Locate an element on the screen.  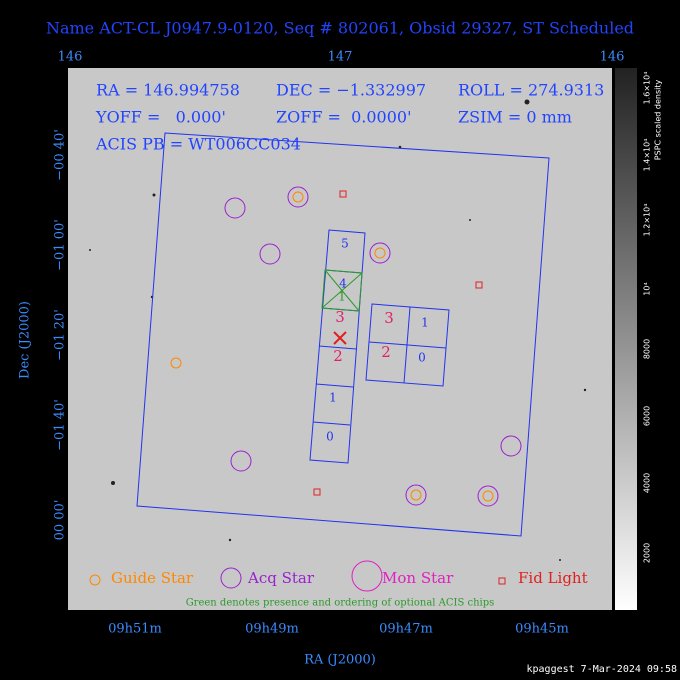
colorbar-tick: 8000 is located at coordinates (647, 349).